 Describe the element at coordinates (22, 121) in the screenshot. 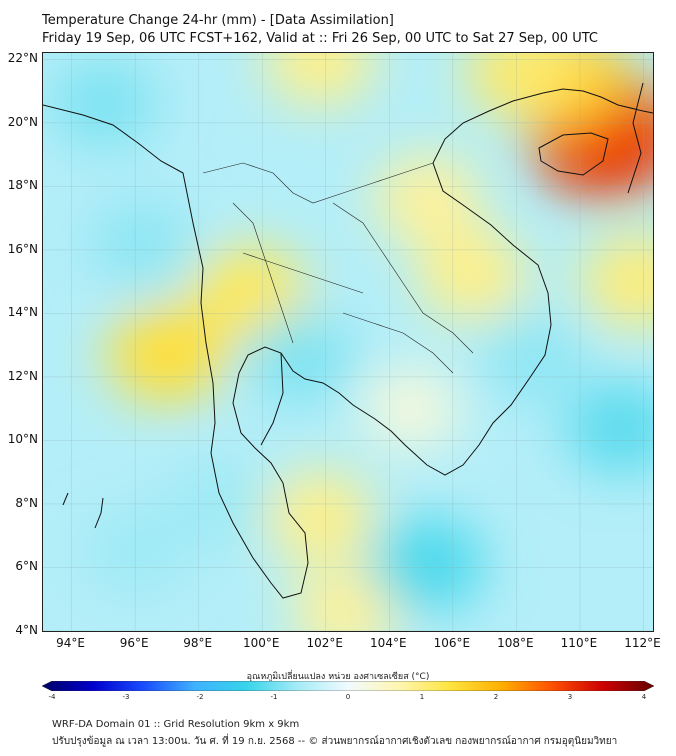

I see `lat-label-1: 20°N` at that location.